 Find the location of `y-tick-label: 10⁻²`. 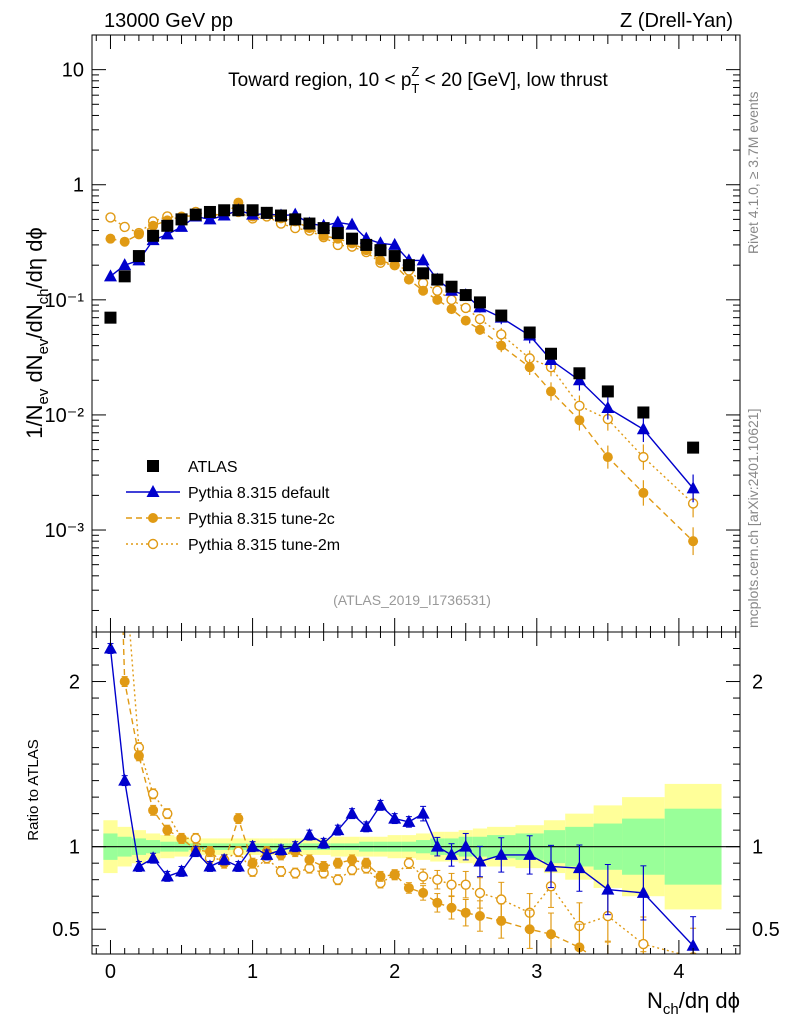

y-tick-label: 10⁻² is located at coordinates (65, 416).